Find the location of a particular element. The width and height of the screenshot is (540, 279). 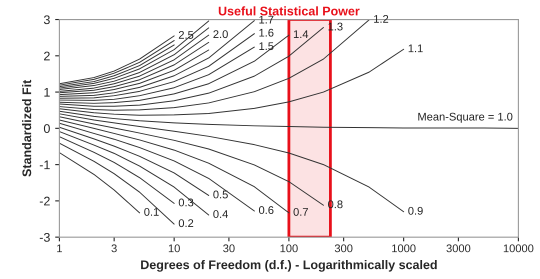

series-label: 1.6 is located at coordinates (266, 32).